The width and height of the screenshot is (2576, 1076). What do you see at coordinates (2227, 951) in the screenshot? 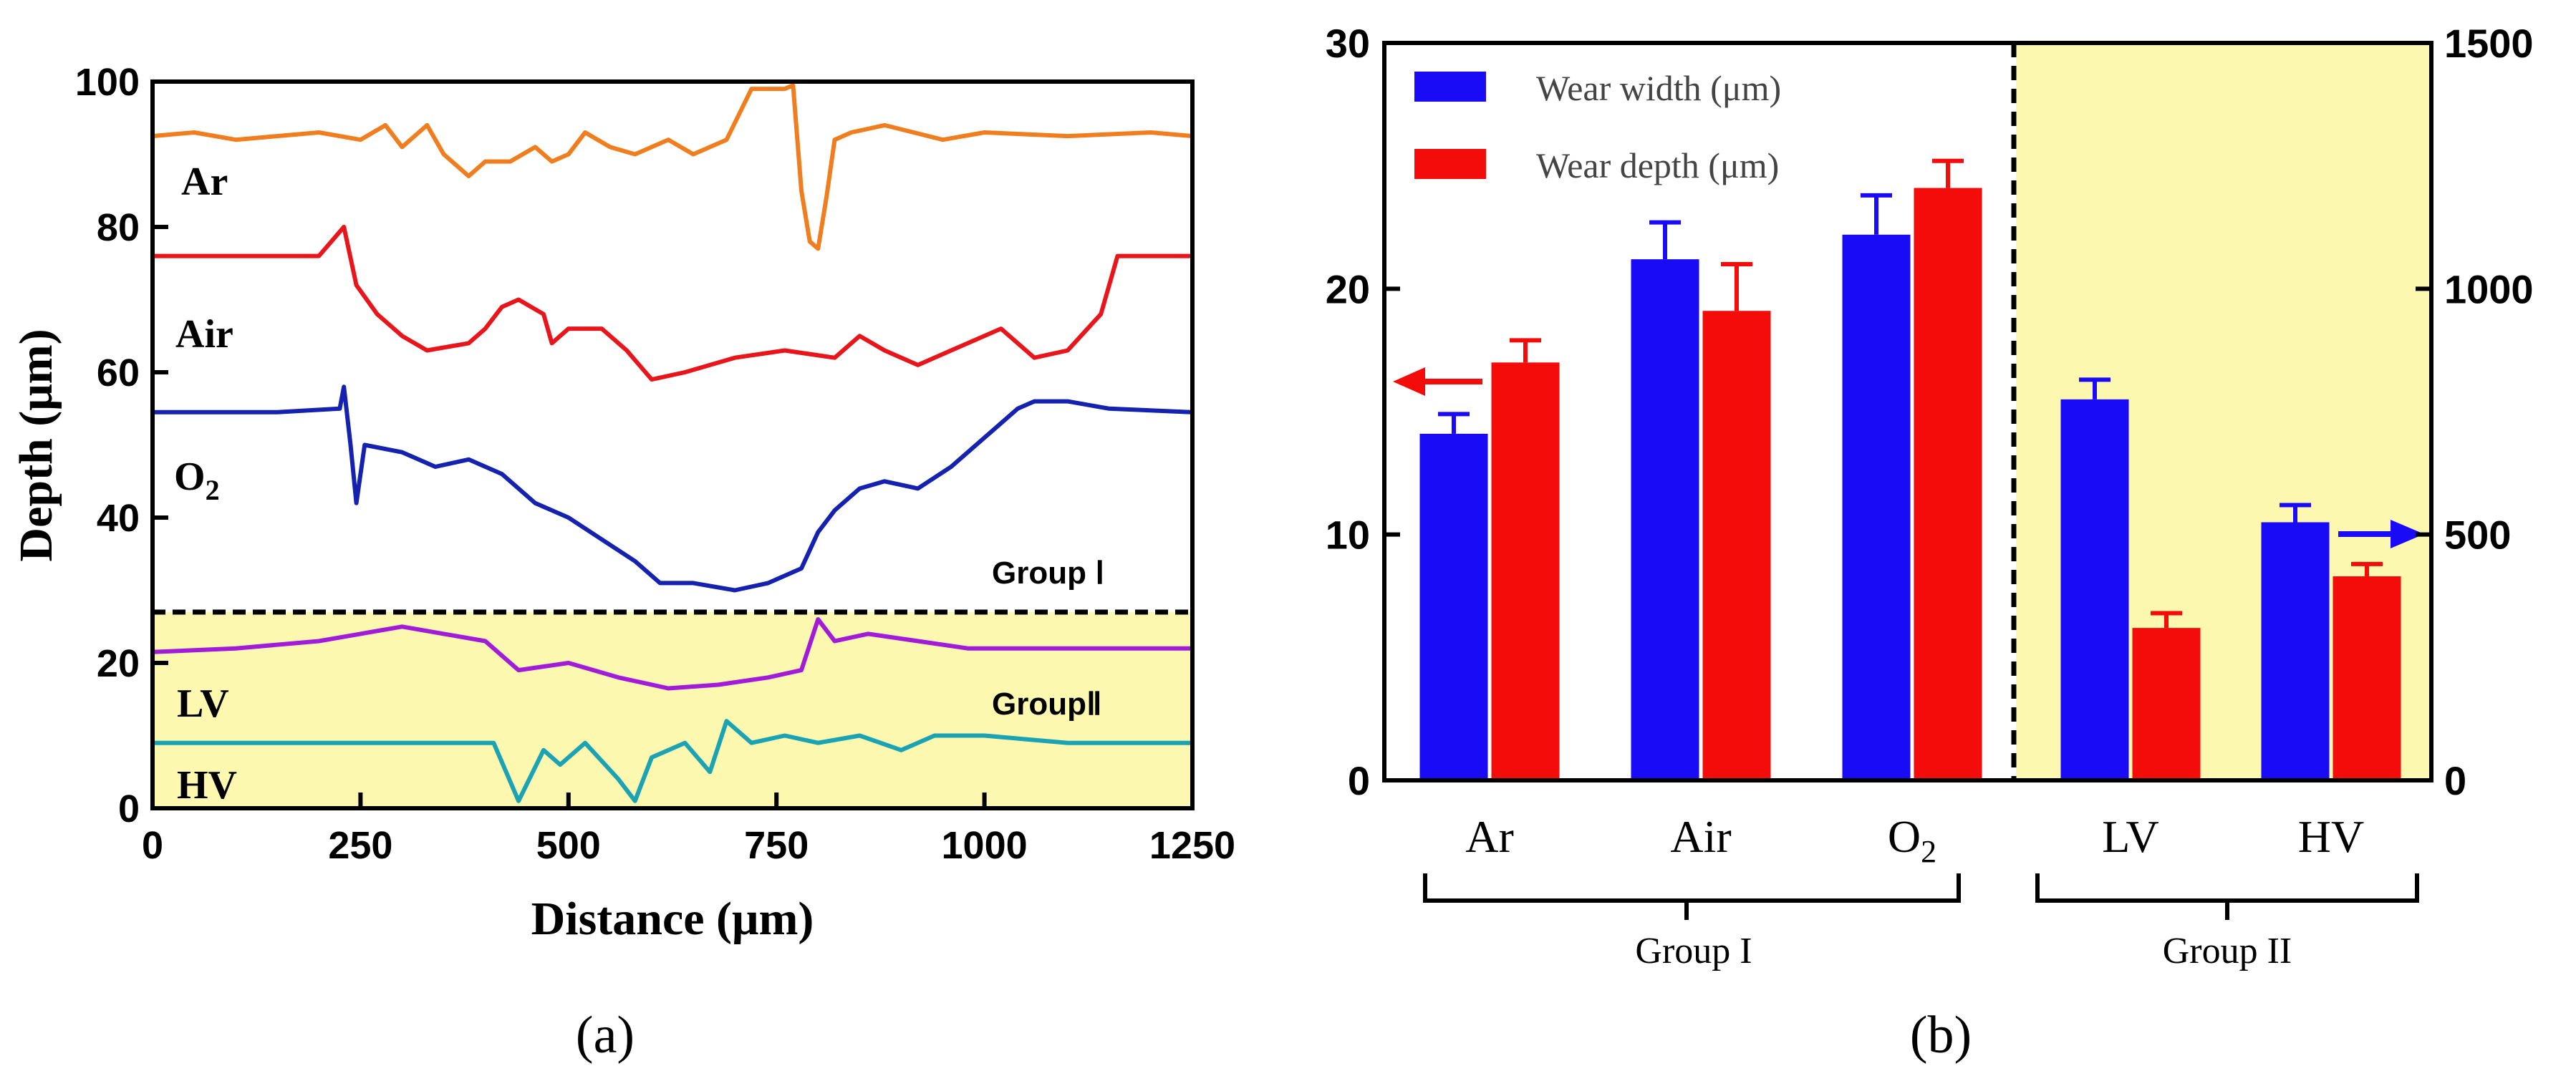
I see `group-2-label: Group II` at bounding box center [2227, 951].